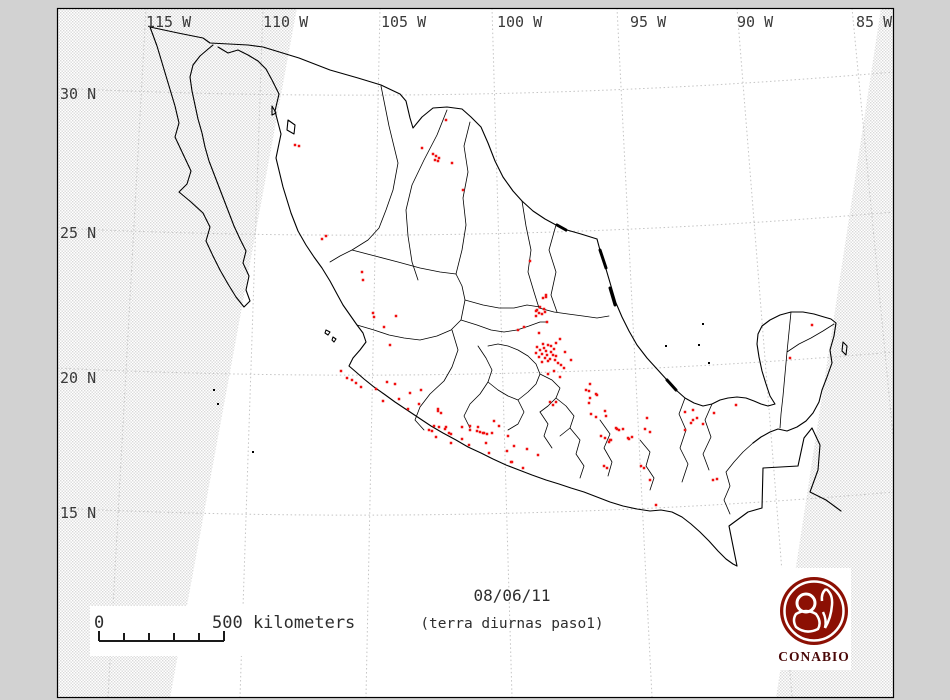 This screenshot has width=950, height=700. I want to click on us-mexico-border, so click(373, 133).